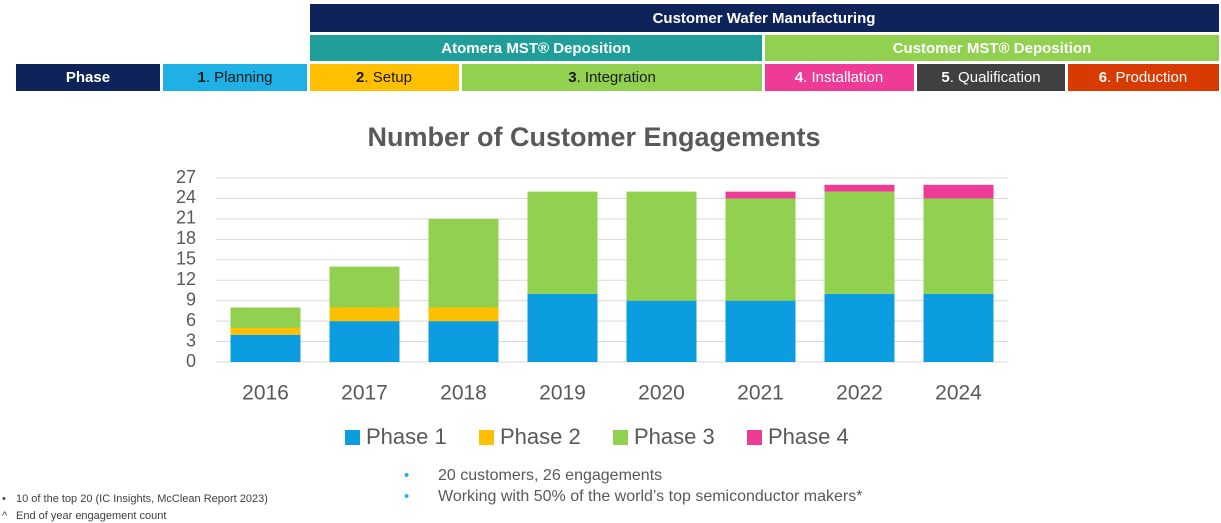 This screenshot has width=1221, height=523. What do you see at coordinates (91, 516) in the screenshot?
I see `footnote: End of year engagement count` at bounding box center [91, 516].